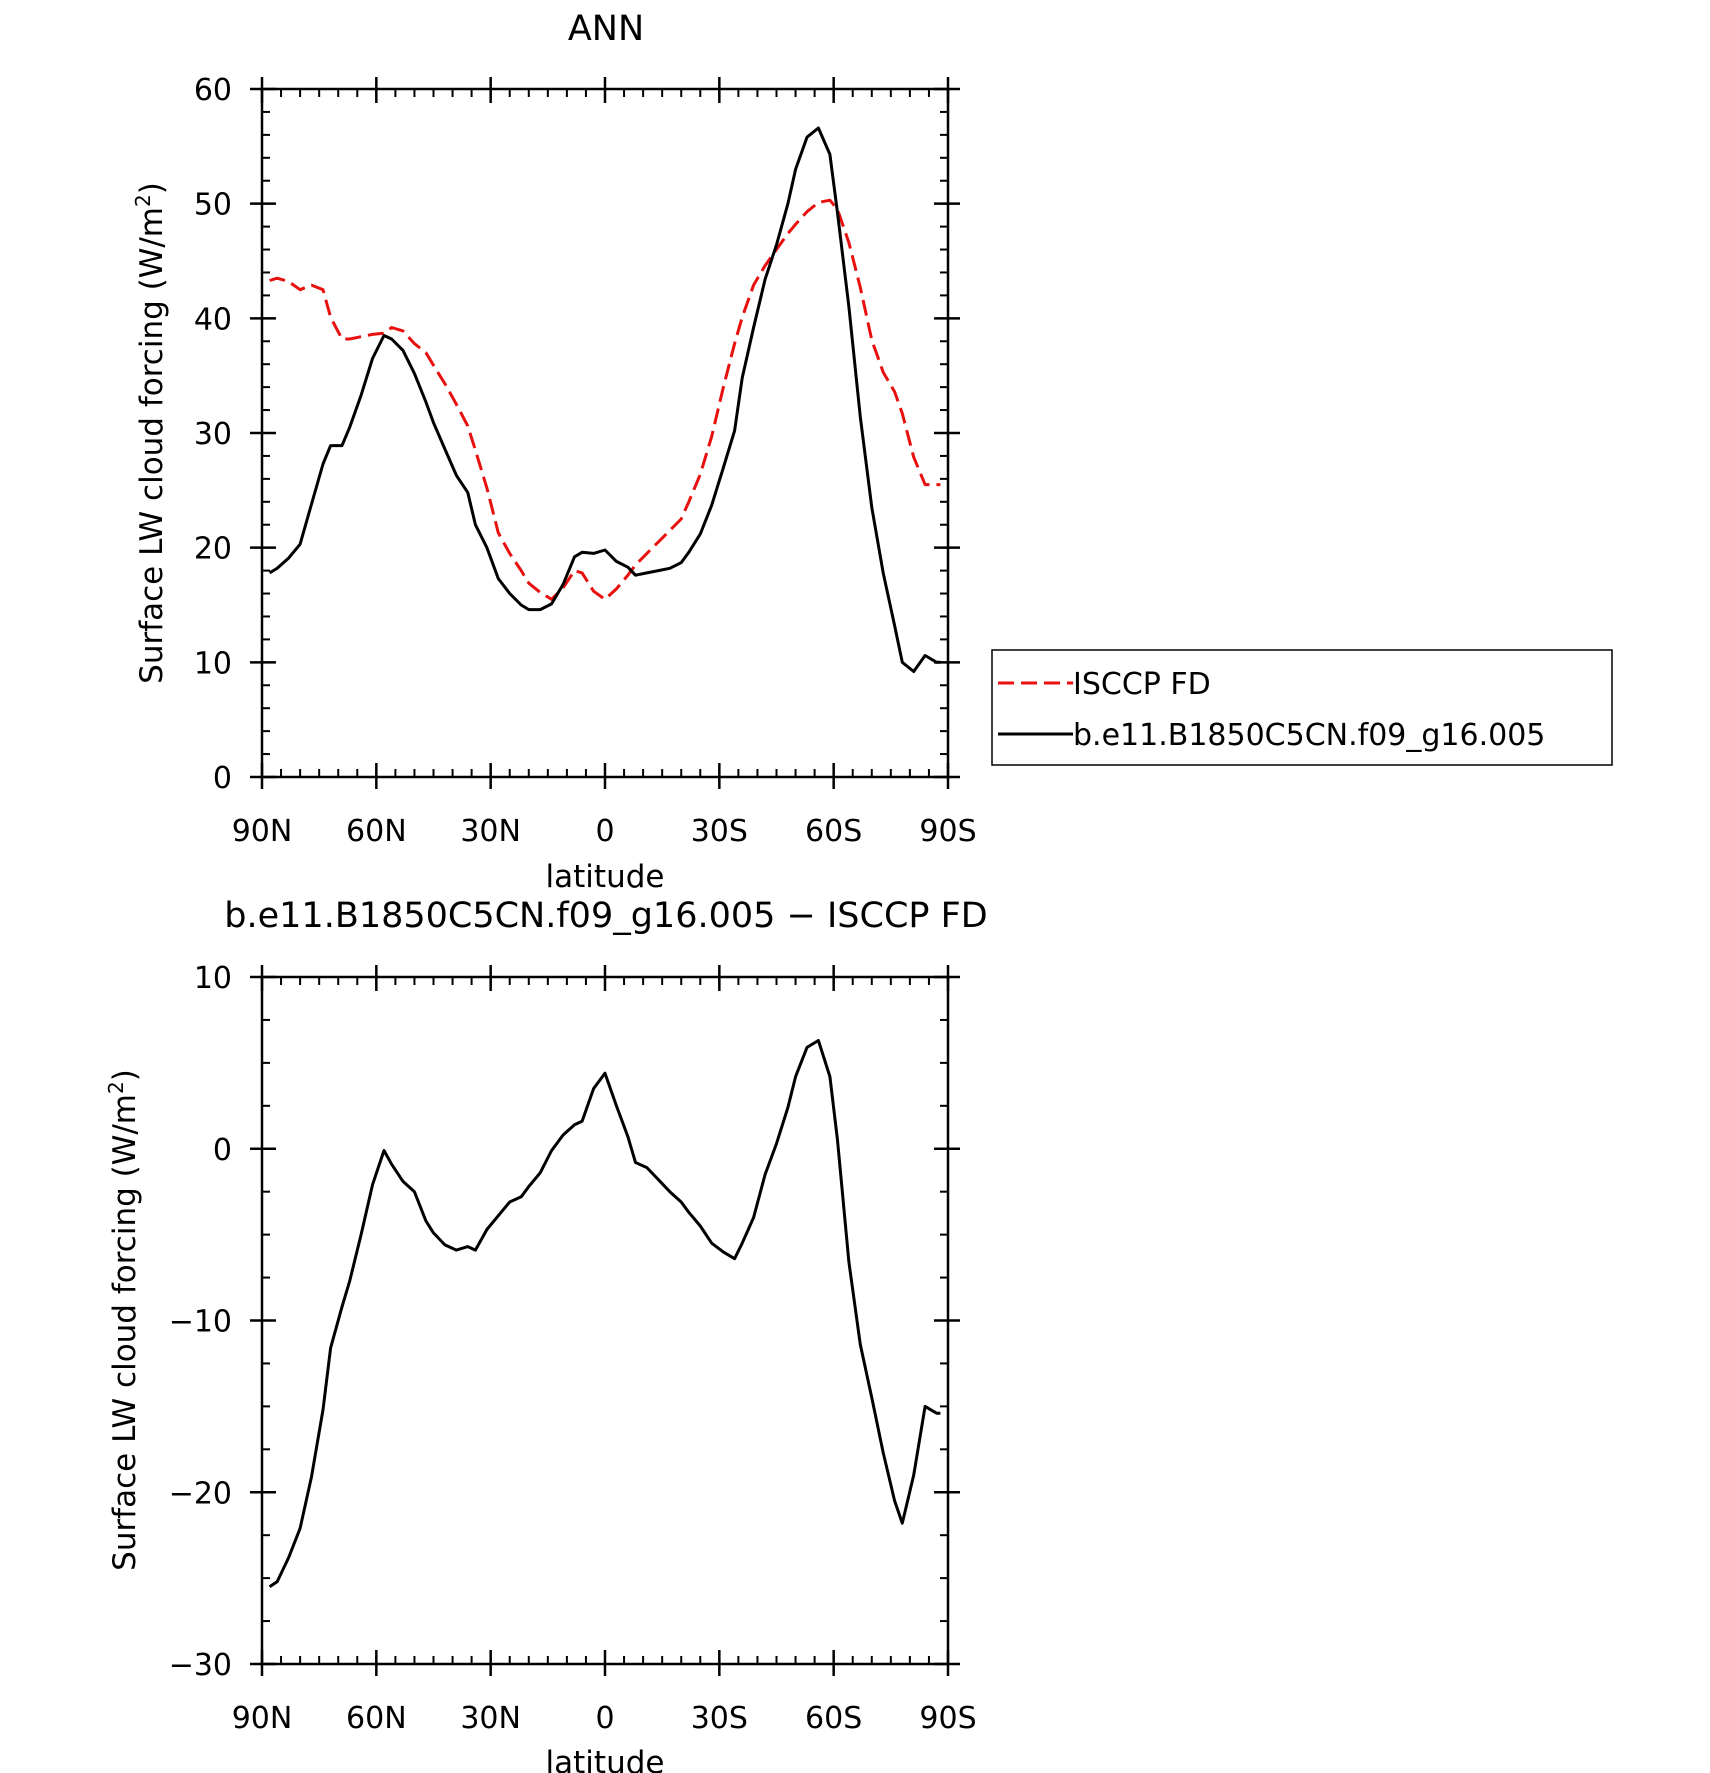 The height and width of the screenshot is (1773, 1710). I want to click on y-tick-label: 60, so click(213, 90).